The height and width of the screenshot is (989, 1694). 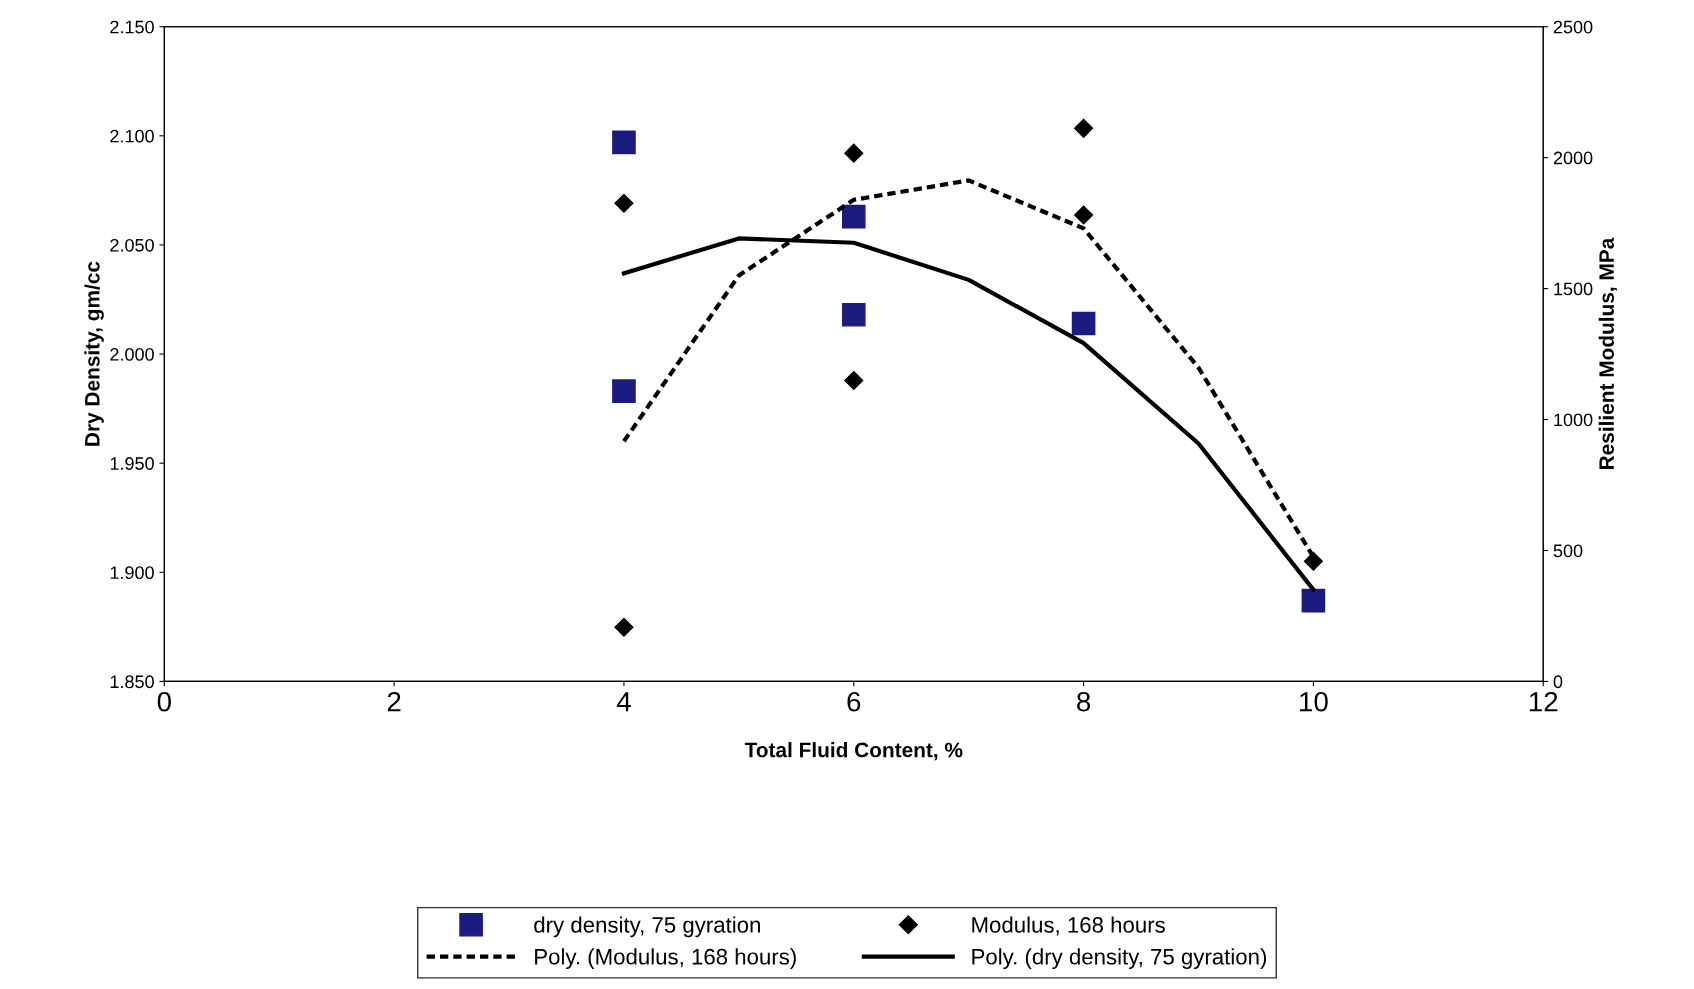 What do you see at coordinates (1314, 701) in the screenshot?
I see `x-tick-label: 10` at bounding box center [1314, 701].